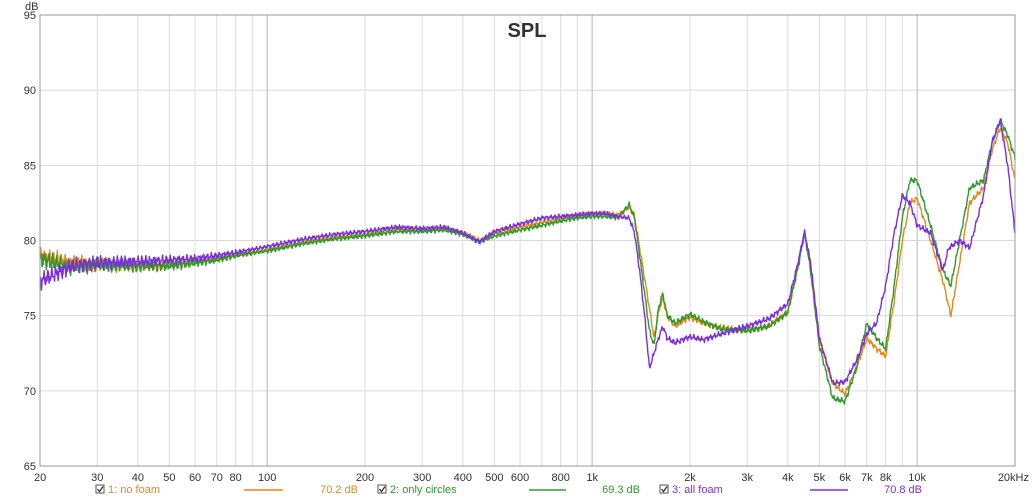 Image resolution: width=1035 pixels, height=504 pixels. What do you see at coordinates (494, 478) in the screenshot?
I see `x-tick-label: 500` at bounding box center [494, 478].